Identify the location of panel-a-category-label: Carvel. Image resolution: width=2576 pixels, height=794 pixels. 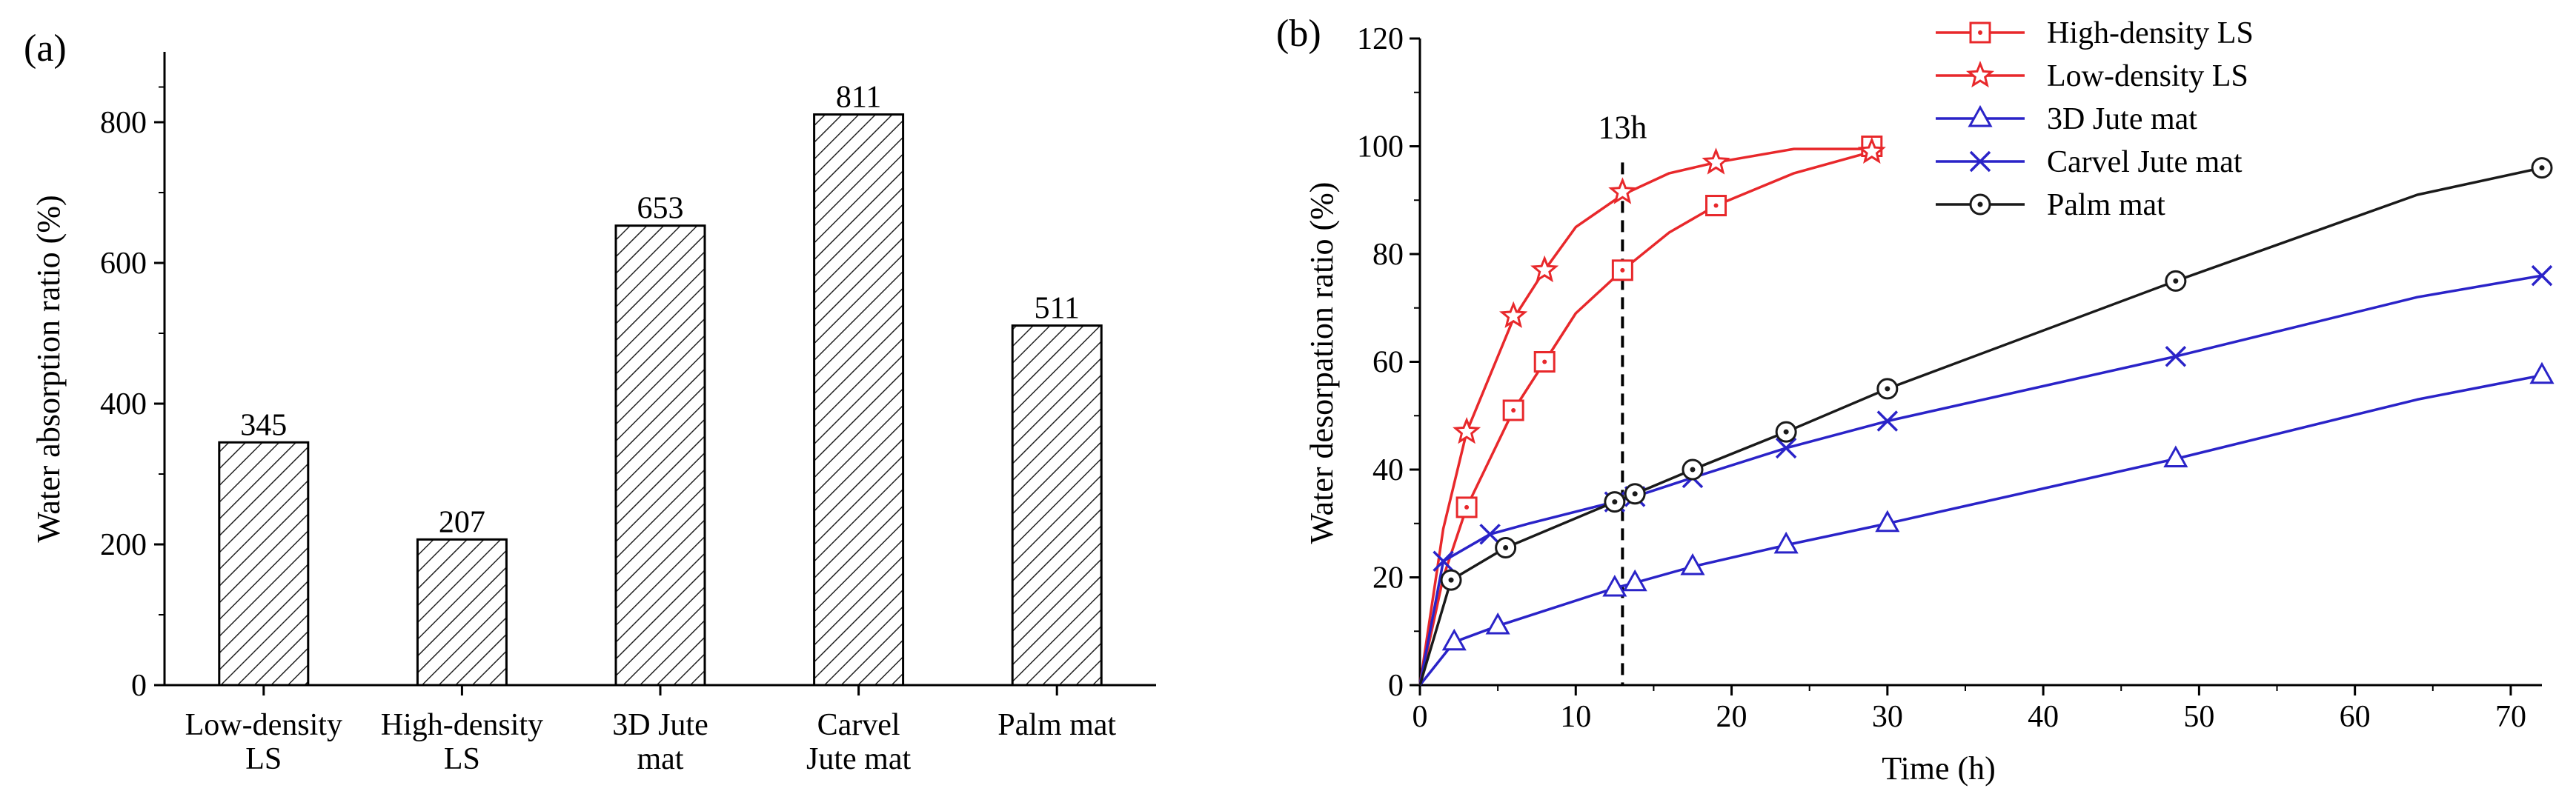
(858, 725).